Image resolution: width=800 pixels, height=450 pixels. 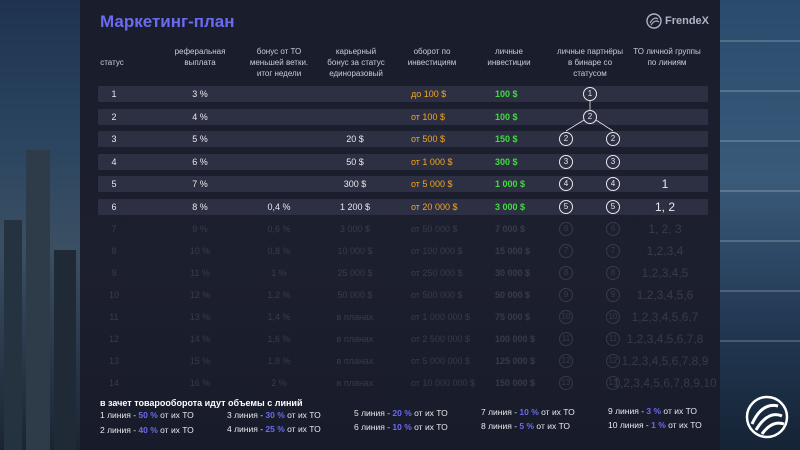 I want to click on logo-text: FrendeX, so click(x=687, y=21).